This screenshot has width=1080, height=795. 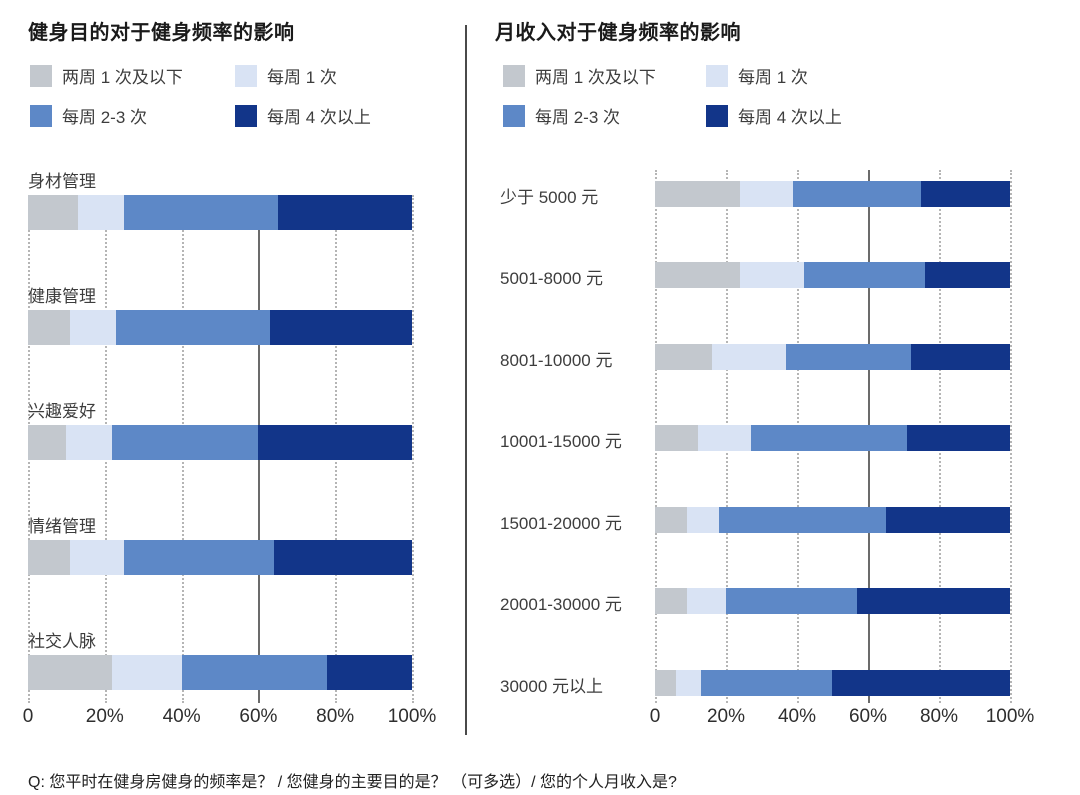 I want to click on axis-tick-label: 20%, so click(x=726, y=716).